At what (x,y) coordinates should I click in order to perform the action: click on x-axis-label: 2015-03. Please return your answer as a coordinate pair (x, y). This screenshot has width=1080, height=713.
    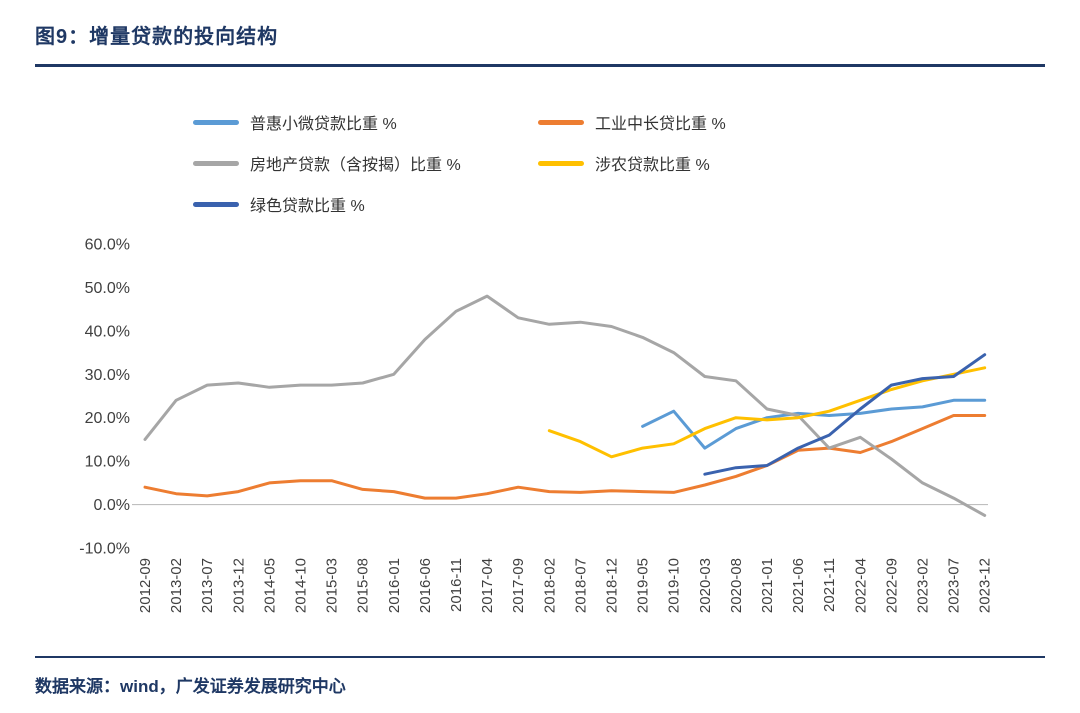
    Looking at the image, I should click on (332, 585).